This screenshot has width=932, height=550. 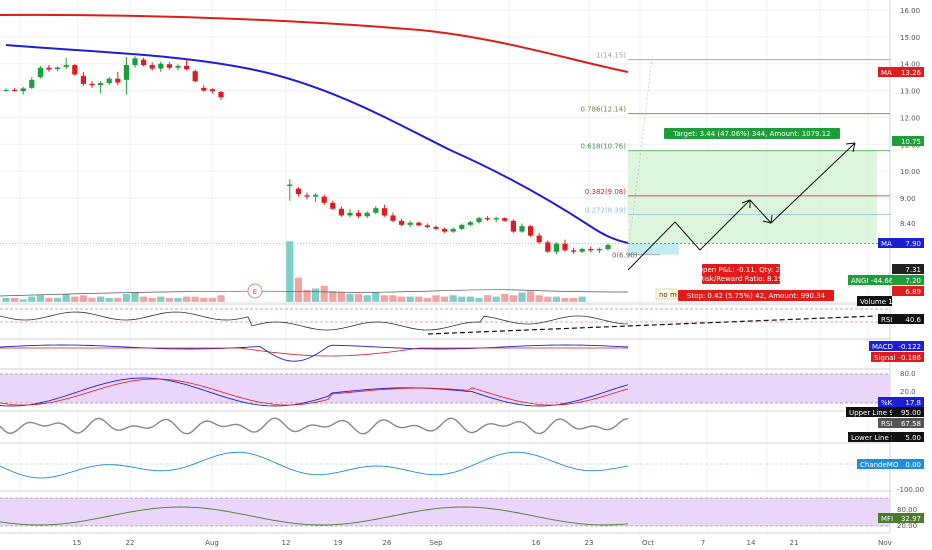 What do you see at coordinates (648, 543) in the screenshot?
I see `time-tick: Oct` at bounding box center [648, 543].